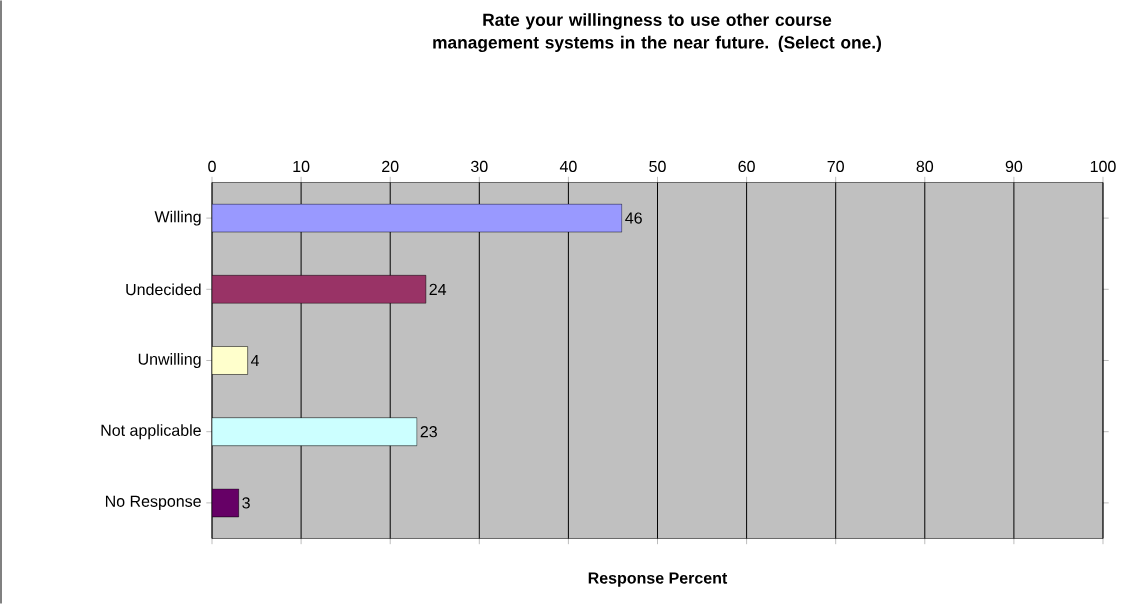 This screenshot has height=604, width=1133. I want to click on y-tick-label: Undecided, so click(163, 289).